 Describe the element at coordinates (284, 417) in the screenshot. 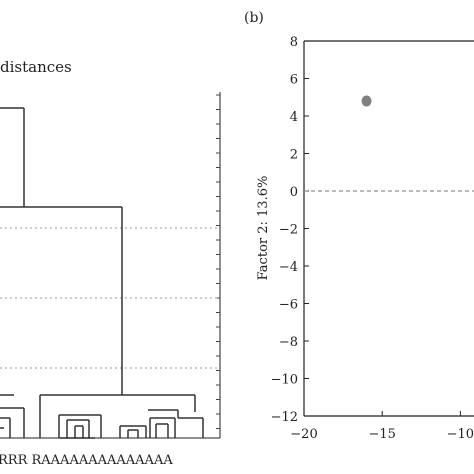

I see `y-tick-label: −12` at that location.